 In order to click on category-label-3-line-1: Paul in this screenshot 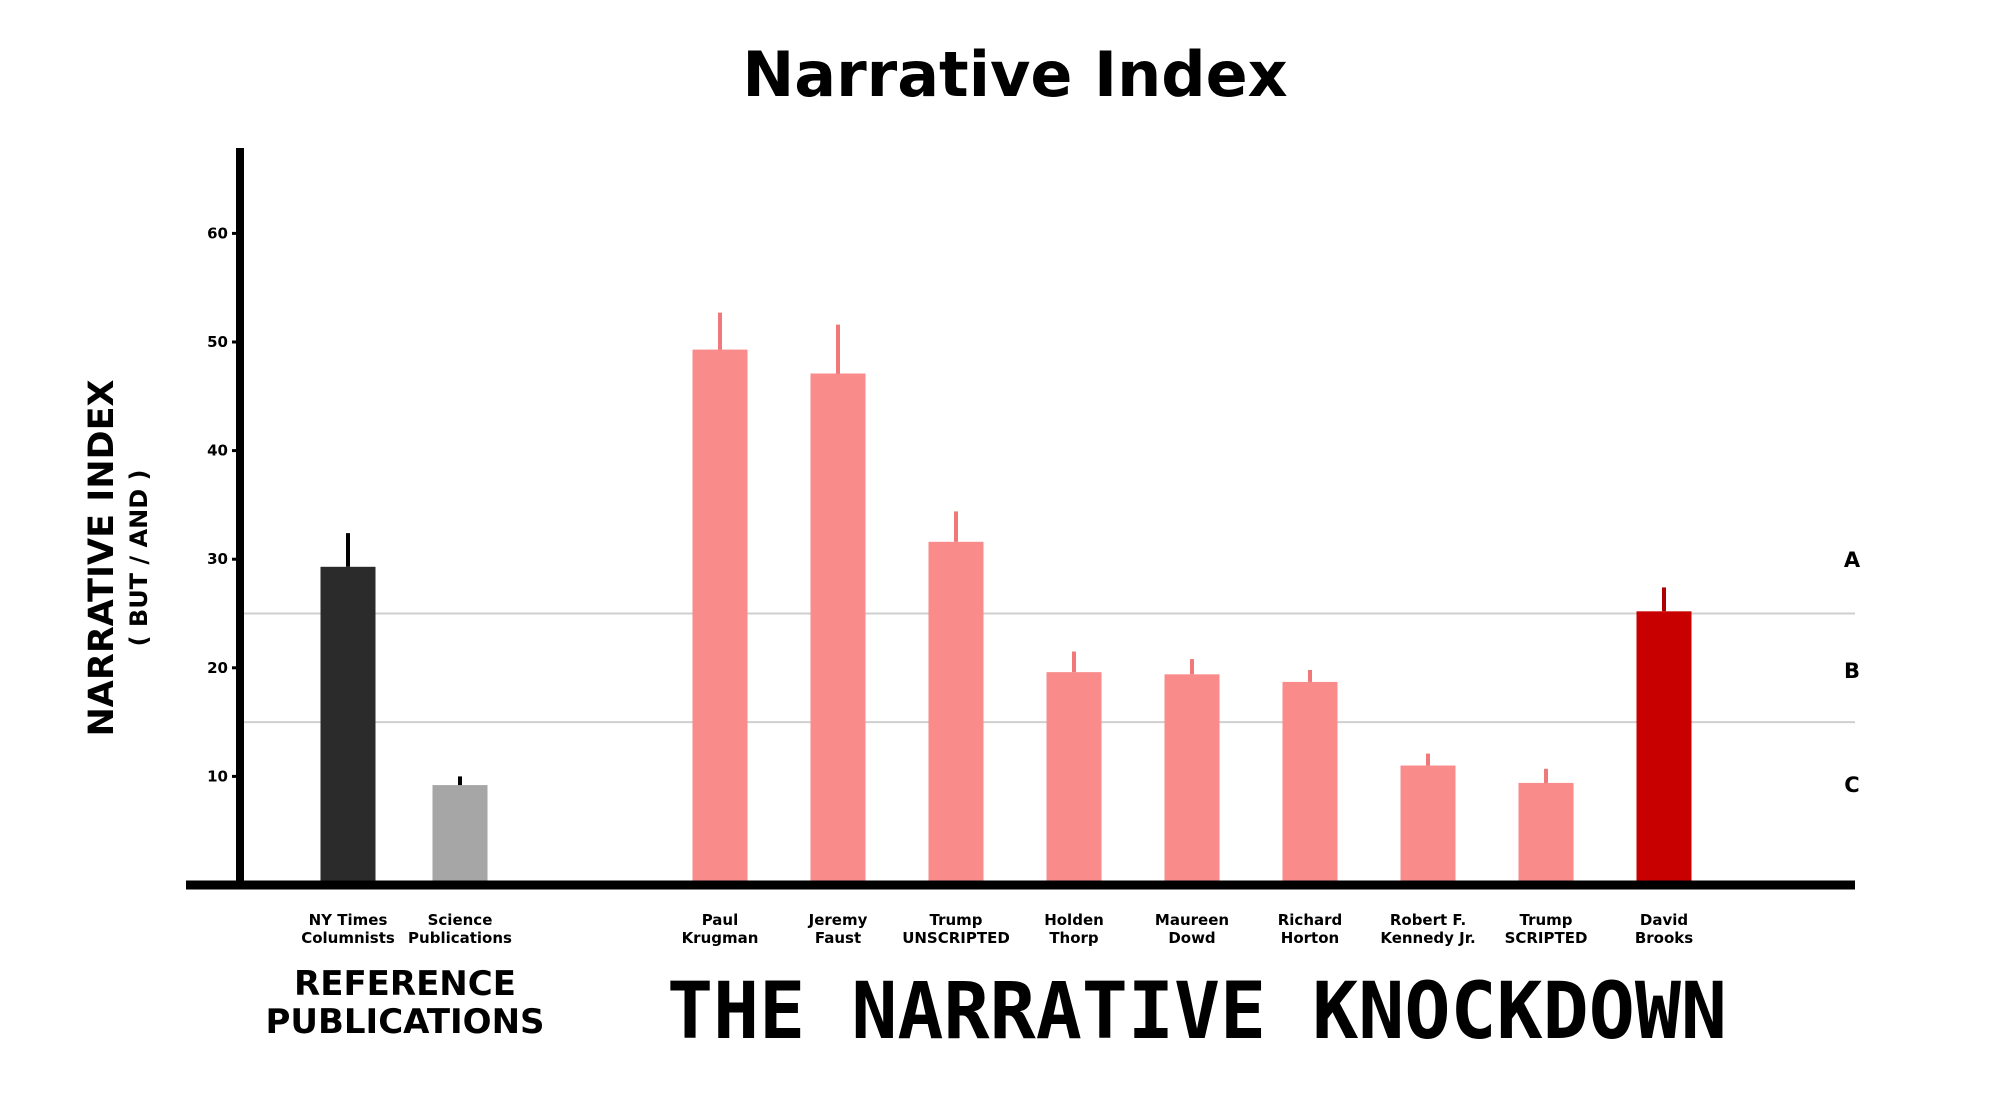, I will do `click(720, 920)`.